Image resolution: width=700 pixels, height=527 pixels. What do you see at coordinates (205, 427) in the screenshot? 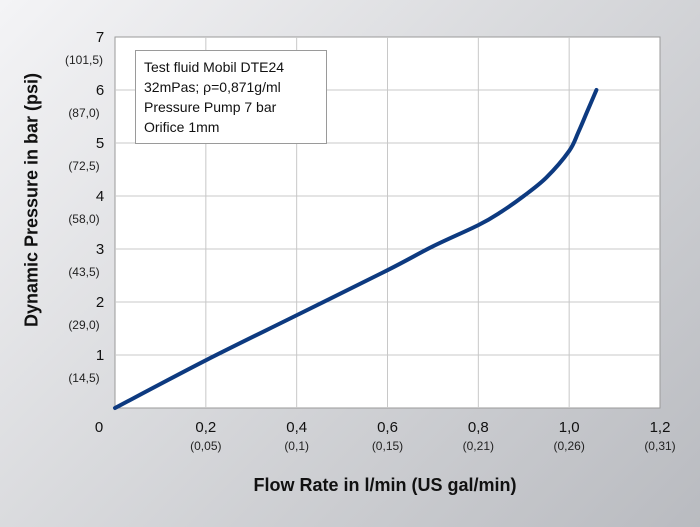
I see `x-tick-label: 0,2` at bounding box center [205, 427].